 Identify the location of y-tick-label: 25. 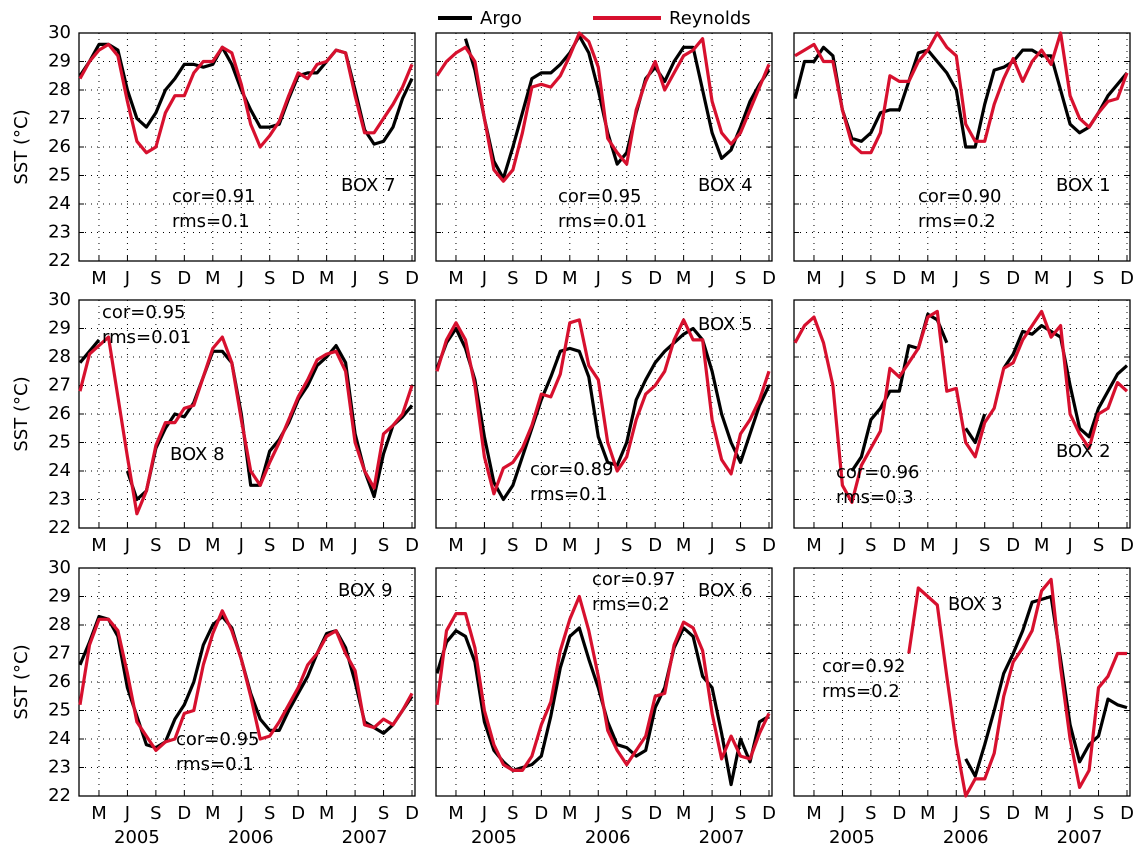
(59, 175).